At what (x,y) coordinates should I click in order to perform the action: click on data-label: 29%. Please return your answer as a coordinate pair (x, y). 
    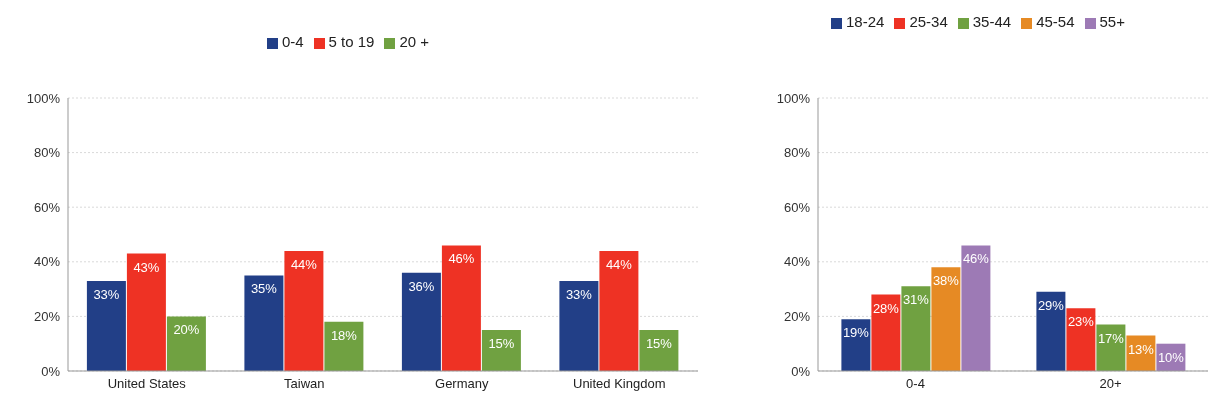
    Looking at the image, I should click on (1051, 305).